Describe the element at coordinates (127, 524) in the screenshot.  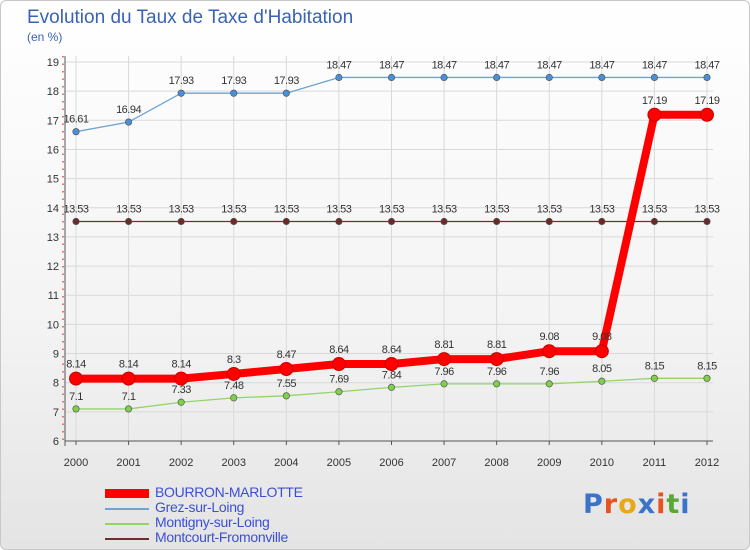
I see `legend-swatch-montigny` at that location.